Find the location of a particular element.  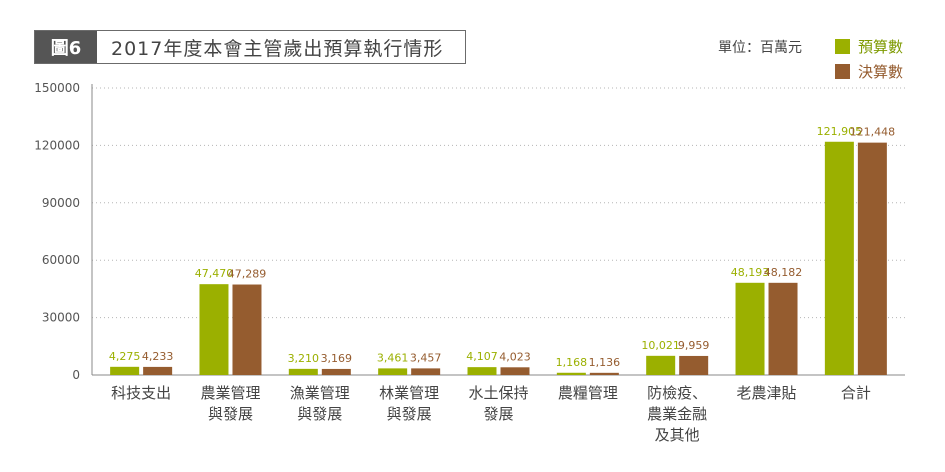

category-label: 林業管理 is located at coordinates (409, 393).